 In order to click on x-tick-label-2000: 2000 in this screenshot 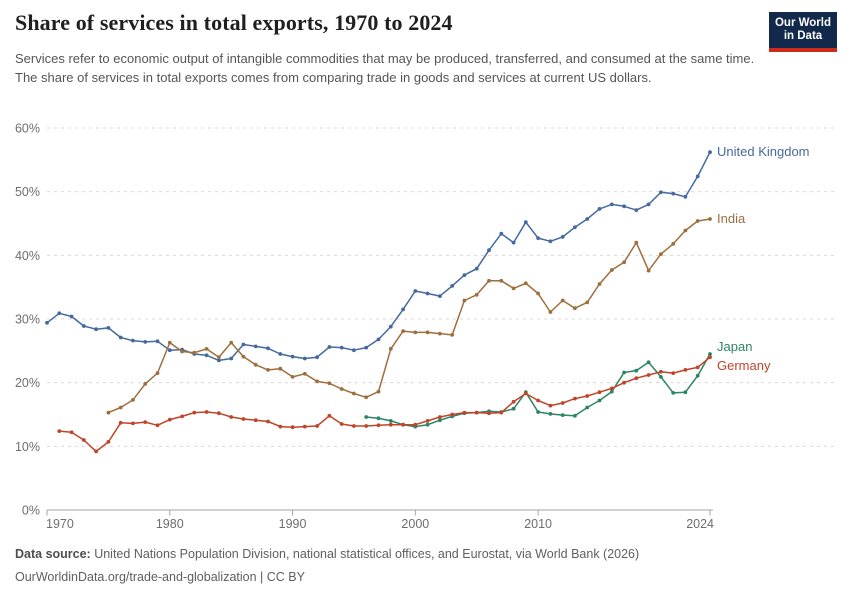, I will do `click(415, 524)`.